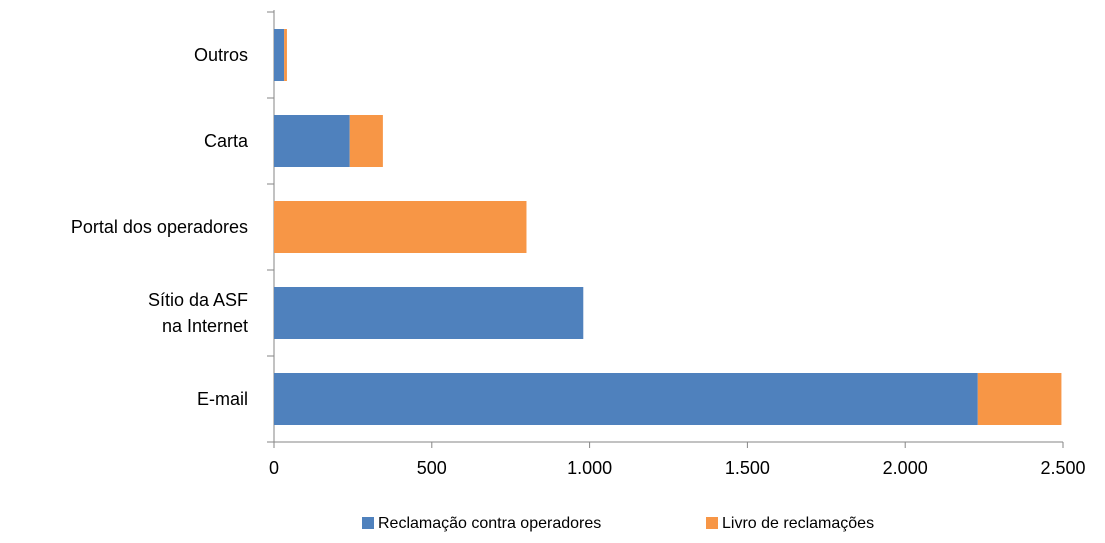 This screenshot has height=543, width=1105. What do you see at coordinates (159, 227) in the screenshot?
I see `y-tick-label: Portal dos operadores` at bounding box center [159, 227].